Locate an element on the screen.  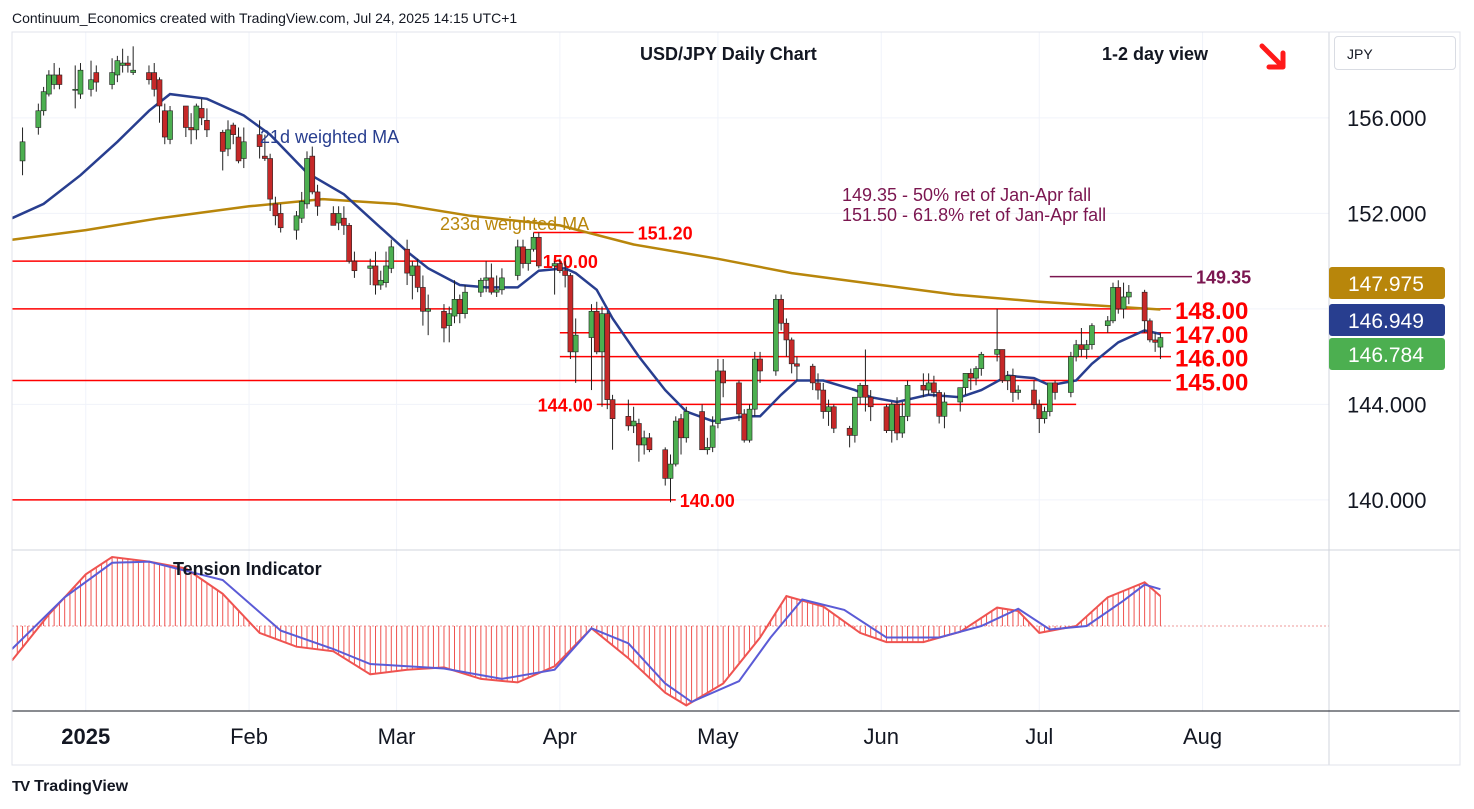
level-label: 151.20 is located at coordinates (665, 234).